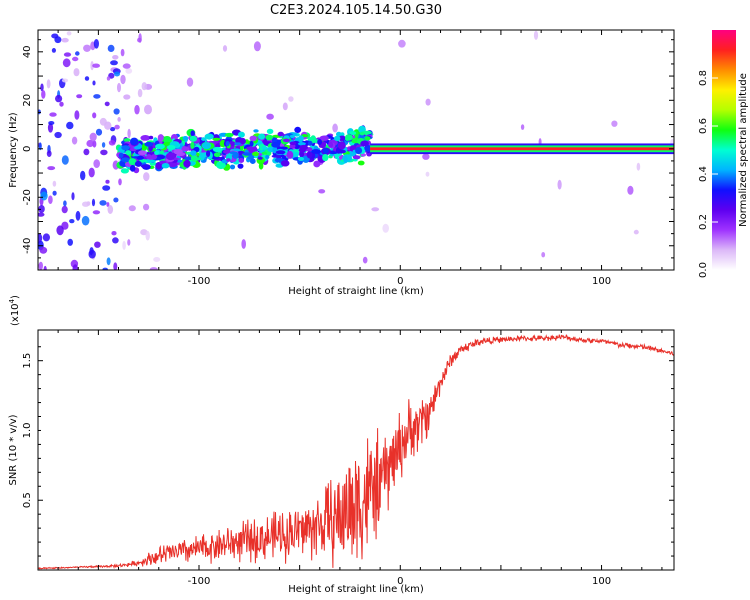 The height and width of the screenshot is (600, 750). I want to click on snr-ytick-label: 1.5, so click(27, 361).